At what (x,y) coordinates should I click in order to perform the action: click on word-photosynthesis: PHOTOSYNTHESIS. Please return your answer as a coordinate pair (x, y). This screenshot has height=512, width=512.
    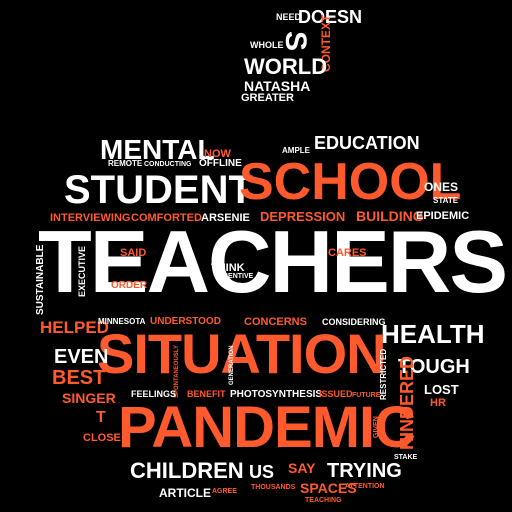
    Looking at the image, I should click on (276, 394).